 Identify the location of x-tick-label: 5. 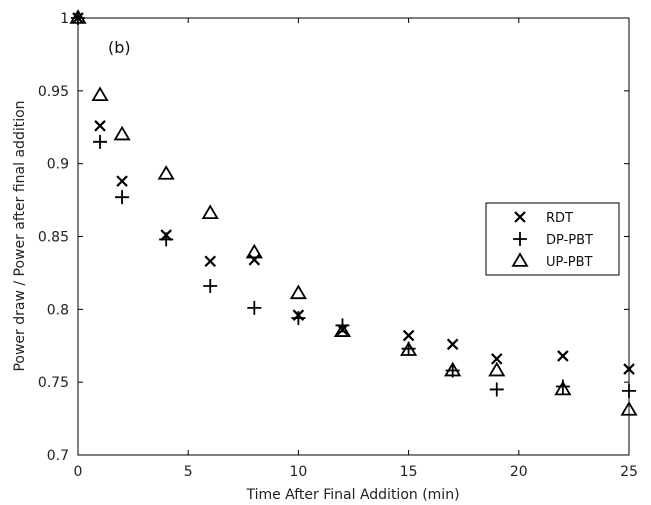
(188, 472).